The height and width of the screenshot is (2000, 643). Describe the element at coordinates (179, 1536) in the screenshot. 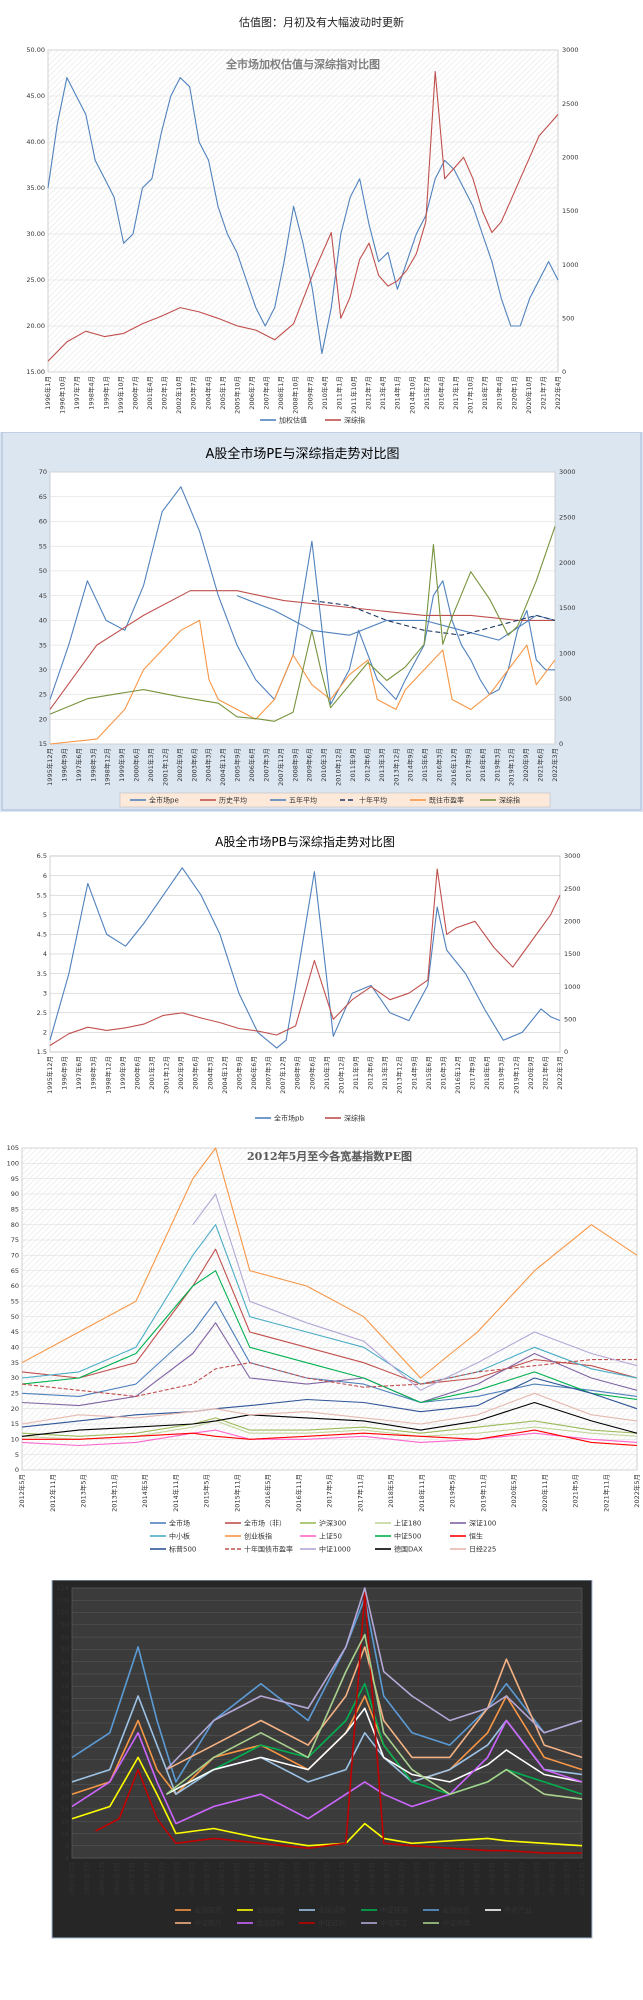

I see `legend-label: 中小板` at that location.